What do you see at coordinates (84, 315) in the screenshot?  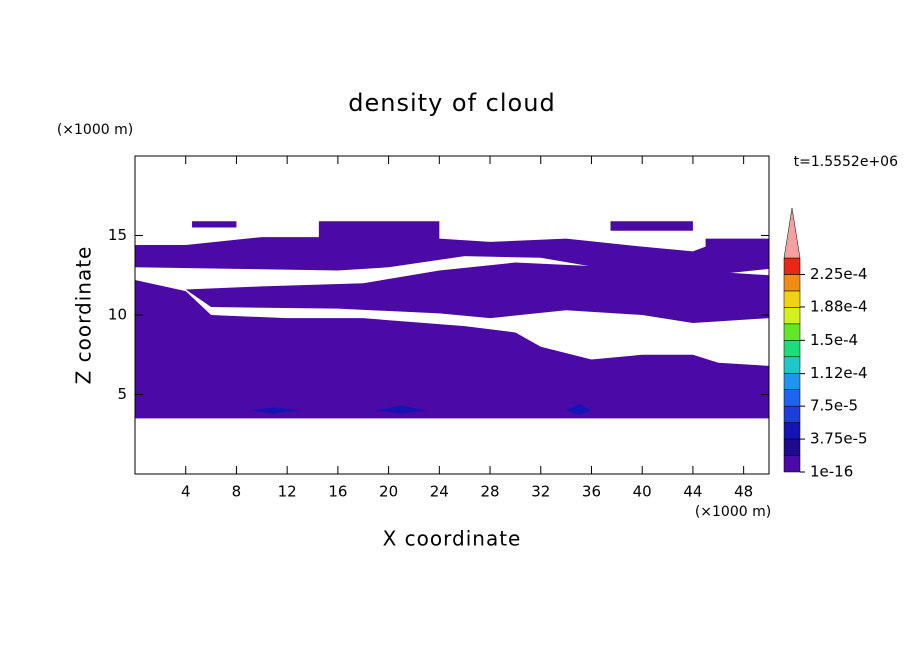 I see `y-axis-title: Z coordinate` at bounding box center [84, 315].